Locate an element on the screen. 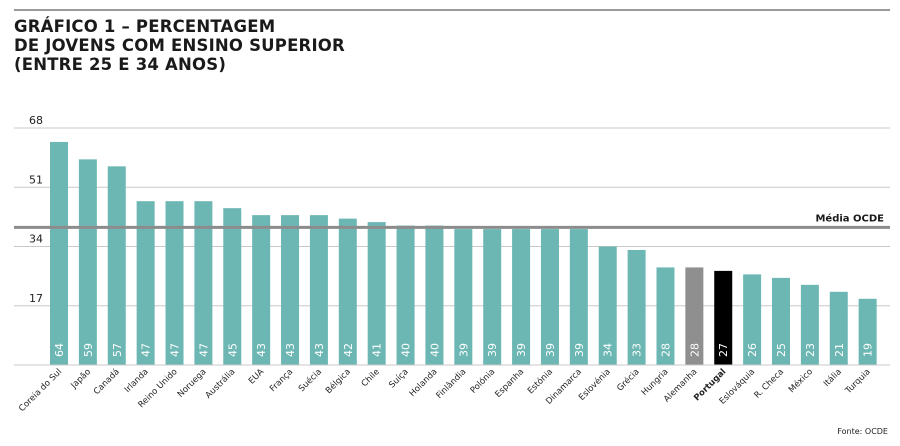 This screenshot has height=446, width=900. average-label: Média OCDE is located at coordinates (849, 218).